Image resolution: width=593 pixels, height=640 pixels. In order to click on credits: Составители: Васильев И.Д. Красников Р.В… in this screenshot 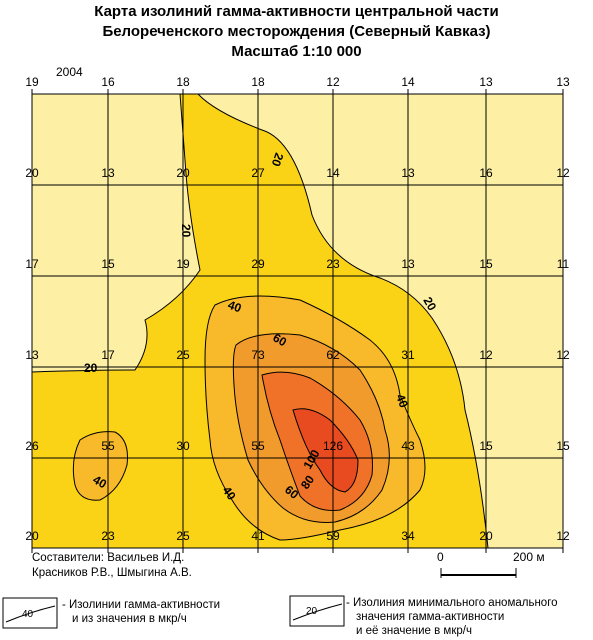, I will do `click(112, 566)`.